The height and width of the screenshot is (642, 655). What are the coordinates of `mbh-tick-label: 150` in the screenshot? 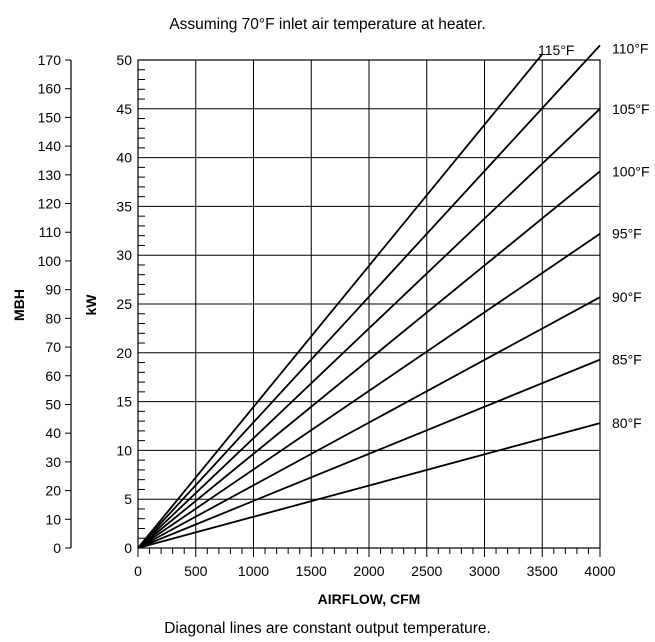 It's located at (50, 117).